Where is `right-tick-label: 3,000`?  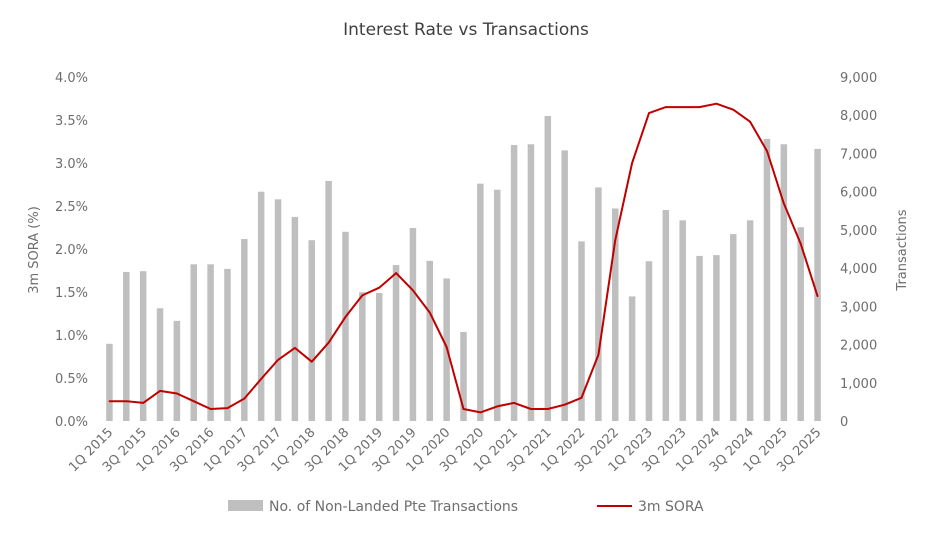 right-tick-label: 3,000 is located at coordinates (858, 307).